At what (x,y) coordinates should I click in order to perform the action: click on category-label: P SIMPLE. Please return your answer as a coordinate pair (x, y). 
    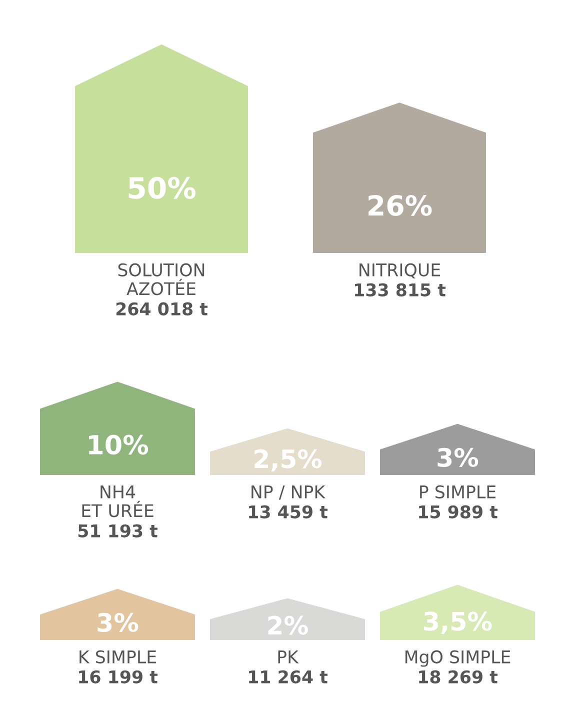
    Looking at the image, I should click on (458, 491).